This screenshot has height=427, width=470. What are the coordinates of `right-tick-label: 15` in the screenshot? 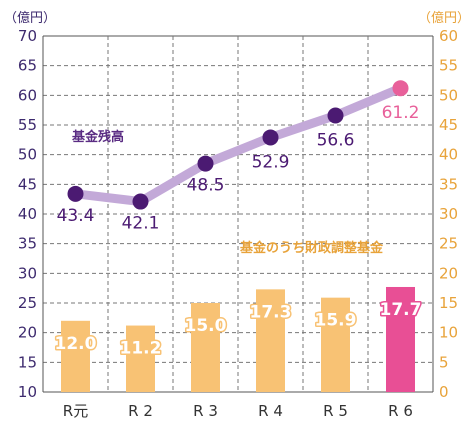 It's located at (448, 303).